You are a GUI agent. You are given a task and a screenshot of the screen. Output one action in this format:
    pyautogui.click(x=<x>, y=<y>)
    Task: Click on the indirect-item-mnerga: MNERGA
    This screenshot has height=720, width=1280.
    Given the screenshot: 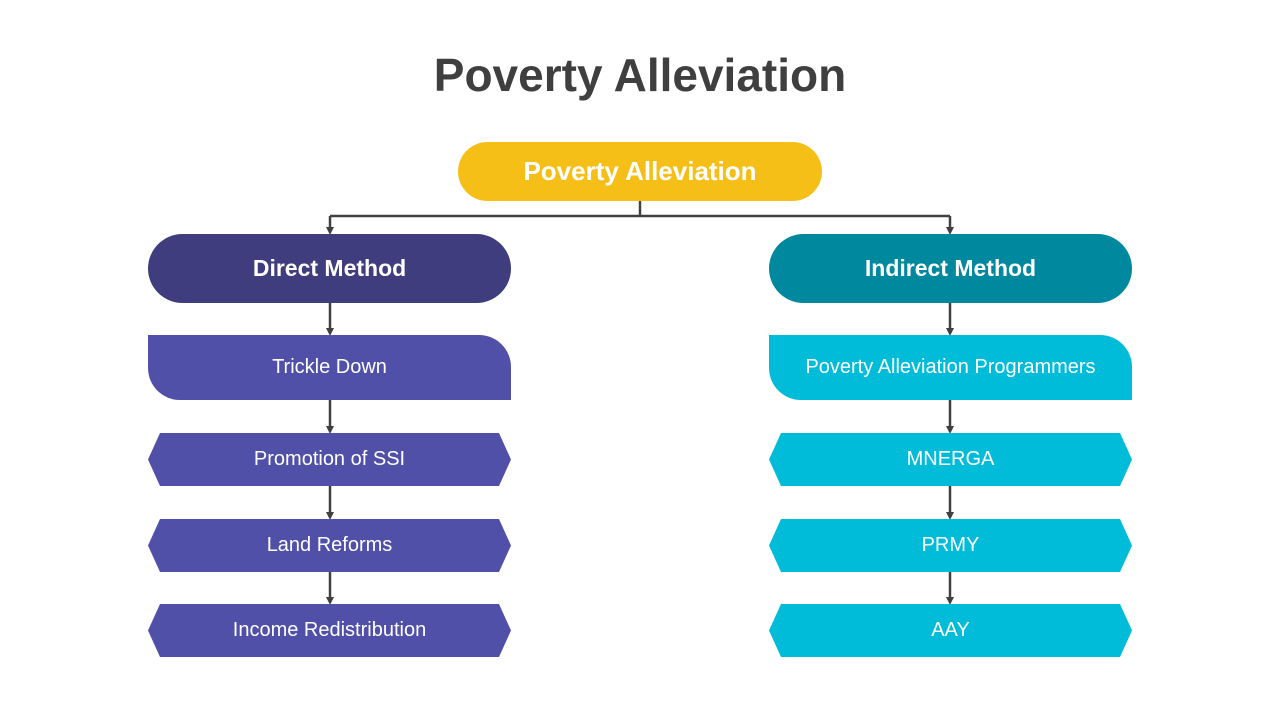 What is the action you would take?
    pyautogui.click(x=950, y=459)
    